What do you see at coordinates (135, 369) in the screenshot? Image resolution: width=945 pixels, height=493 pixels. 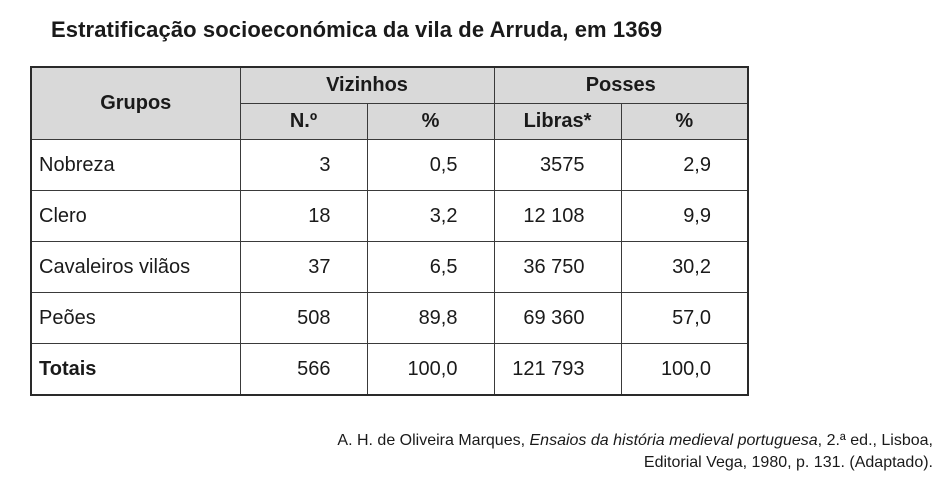 I see `row-group: Totais` at bounding box center [135, 369].